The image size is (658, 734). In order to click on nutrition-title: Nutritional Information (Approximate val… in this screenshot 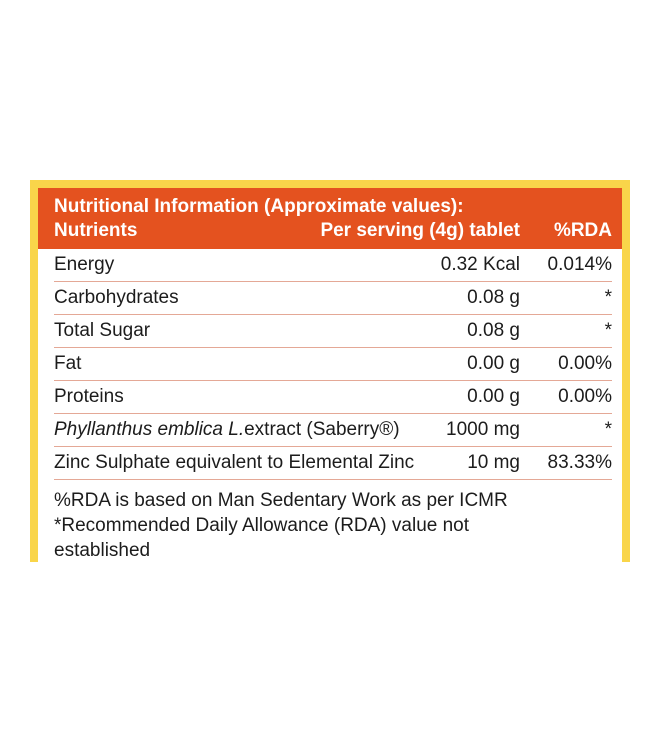, I will do `click(259, 206)`.